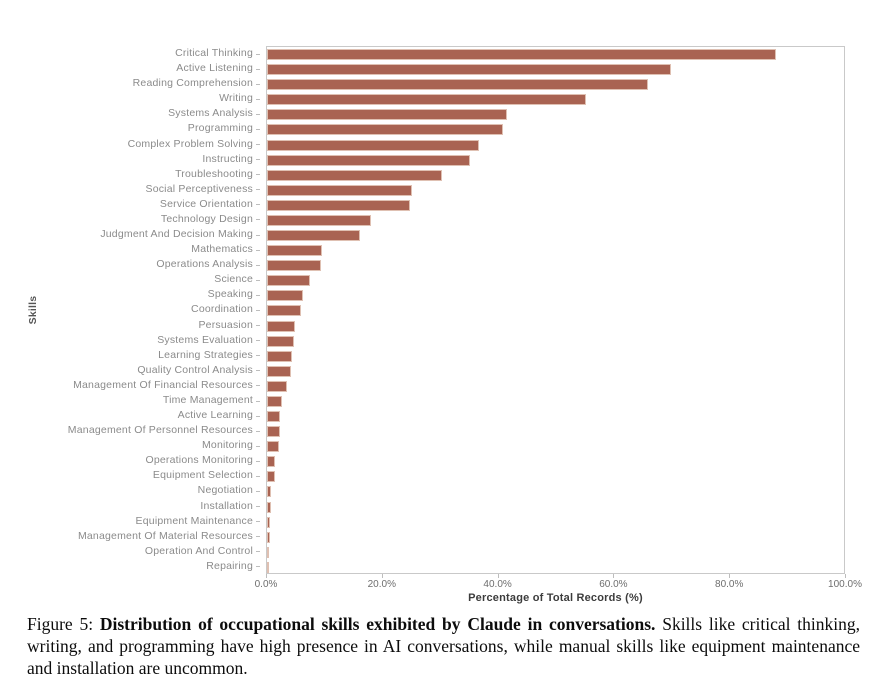 The height and width of the screenshot is (687, 886). Describe the element at coordinates (226, 505) in the screenshot. I see `category-label: Installation` at that location.